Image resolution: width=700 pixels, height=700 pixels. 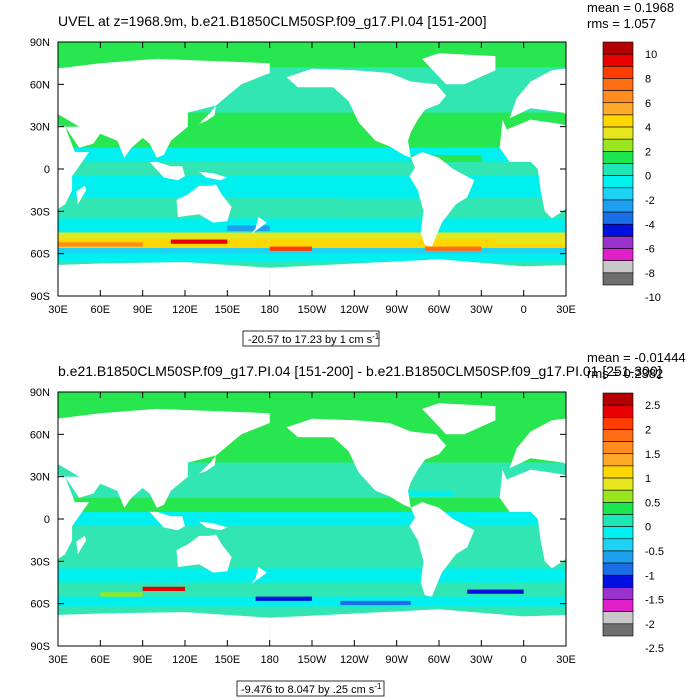 I want to click on x-tick-label: 0, so click(x=524, y=660).